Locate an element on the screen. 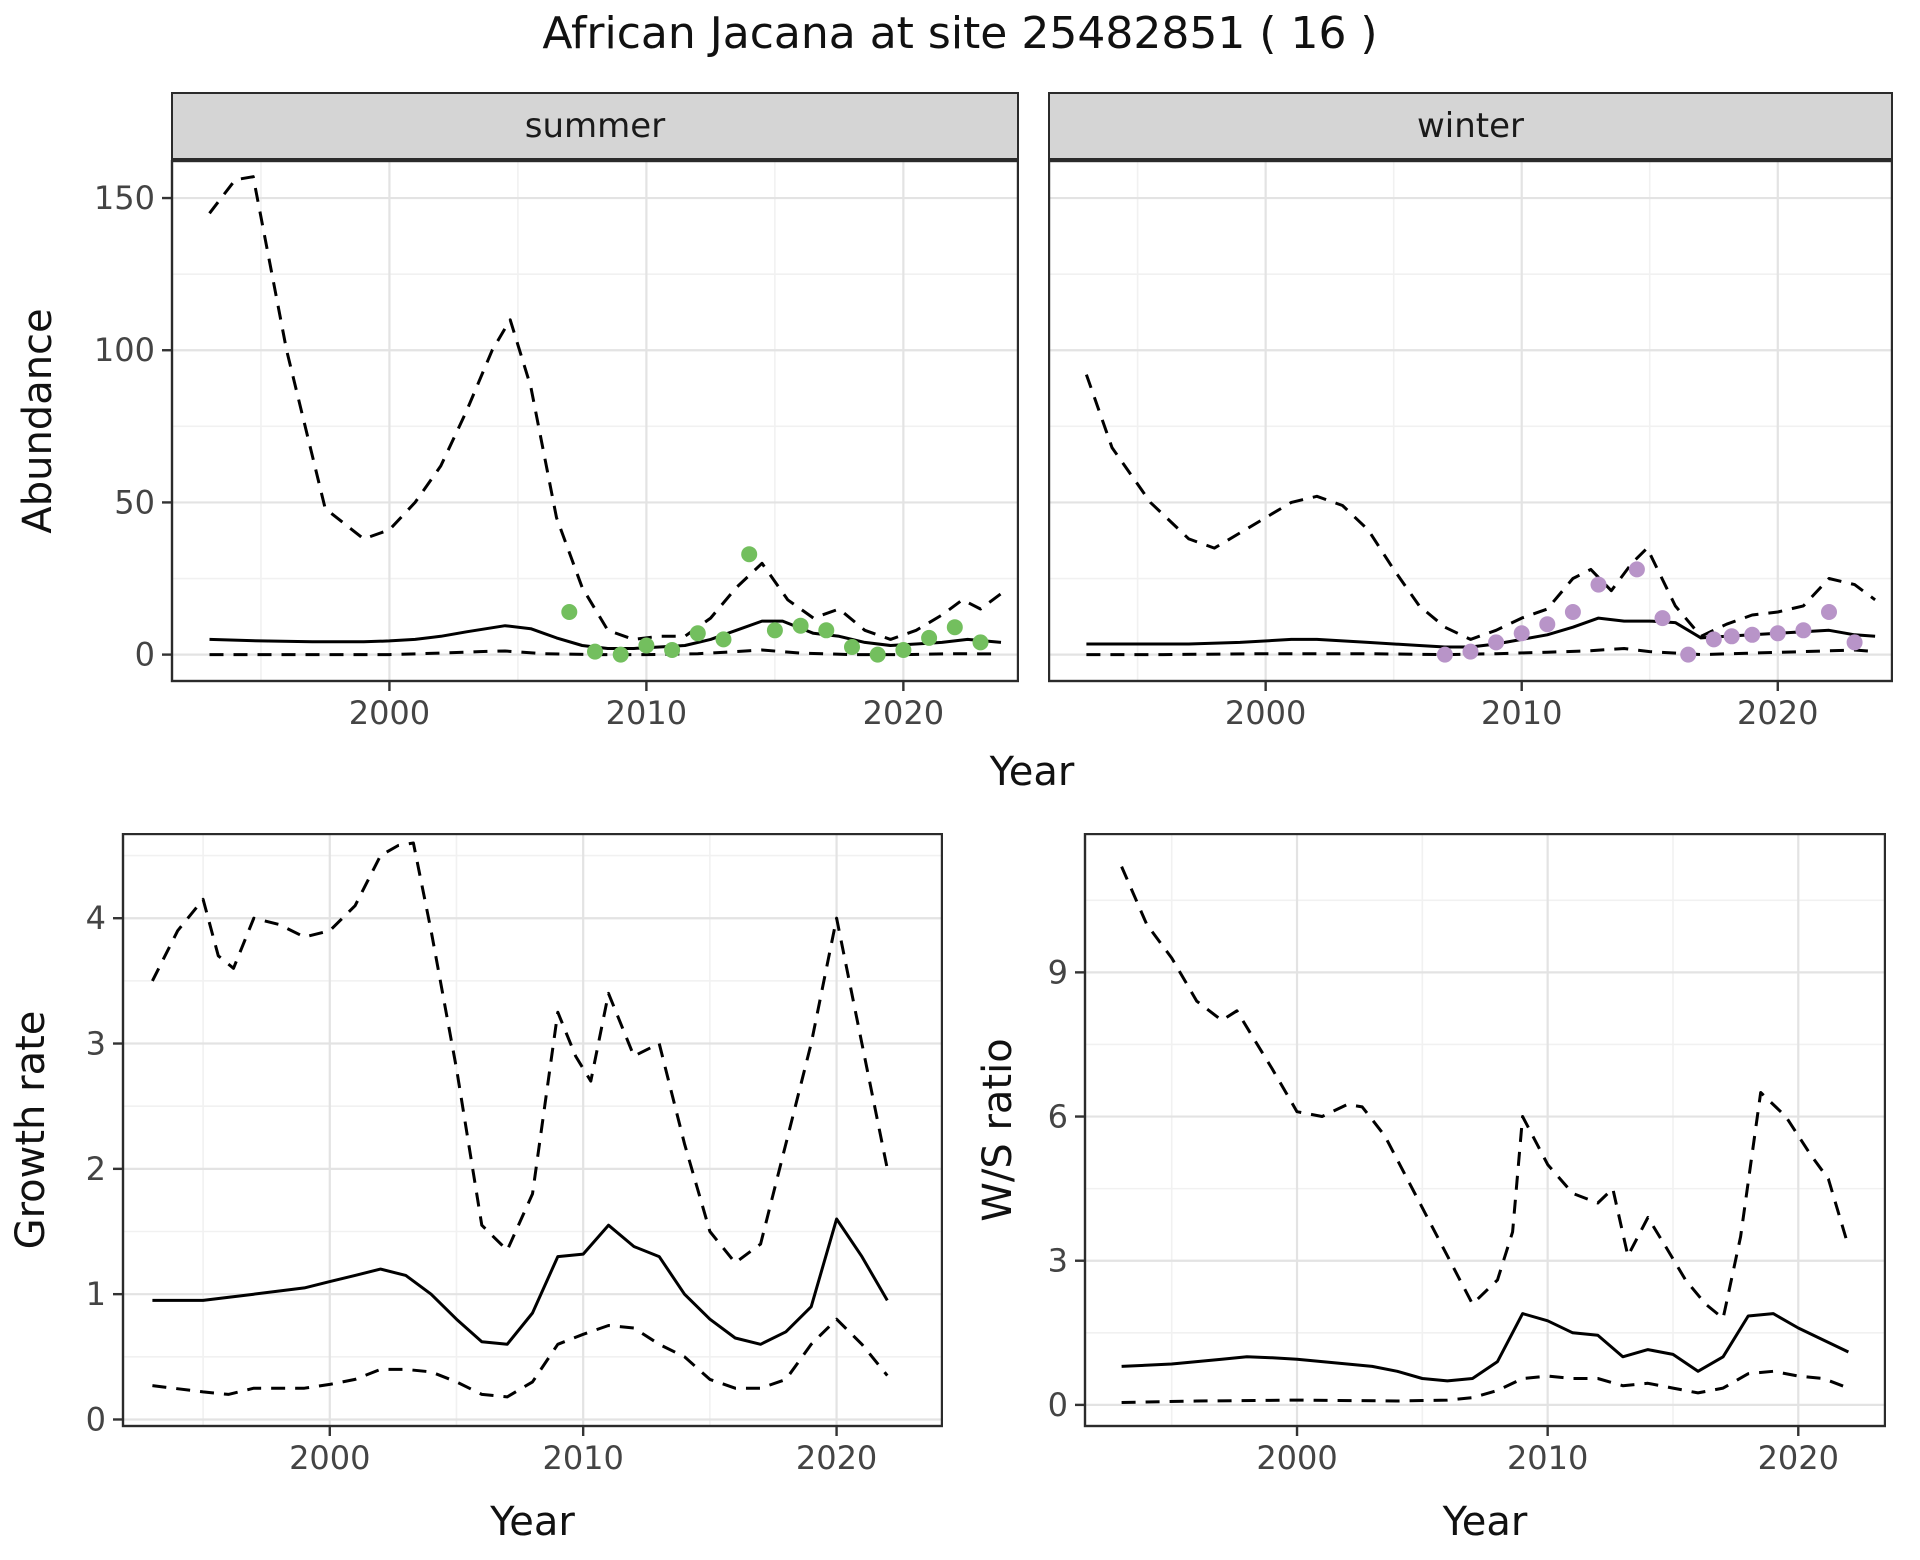 This screenshot has width=1920, height=1560. svg-text: 50 is located at coordinates (134, 502).